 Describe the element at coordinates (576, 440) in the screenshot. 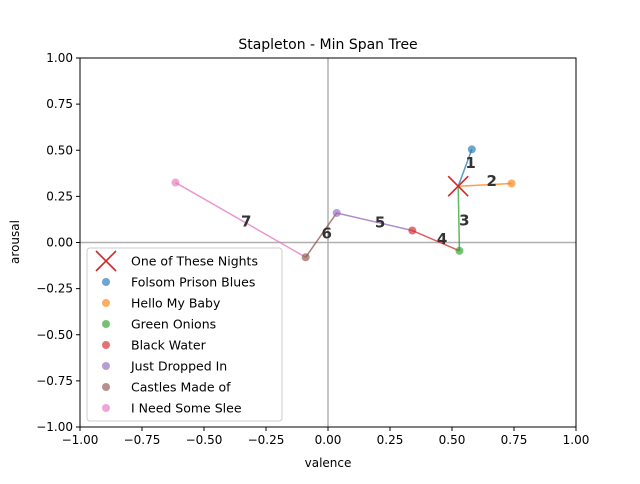

I see `x-tick-label: 1.00` at that location.